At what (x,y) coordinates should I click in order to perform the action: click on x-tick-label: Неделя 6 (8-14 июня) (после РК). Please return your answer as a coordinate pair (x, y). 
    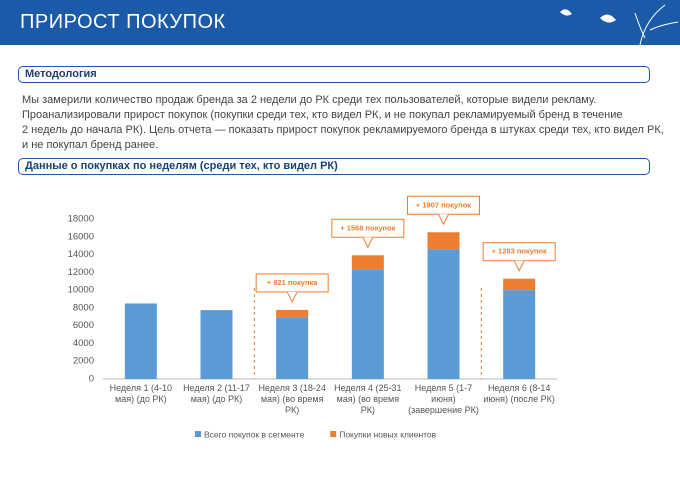
    Looking at the image, I should click on (519, 393).